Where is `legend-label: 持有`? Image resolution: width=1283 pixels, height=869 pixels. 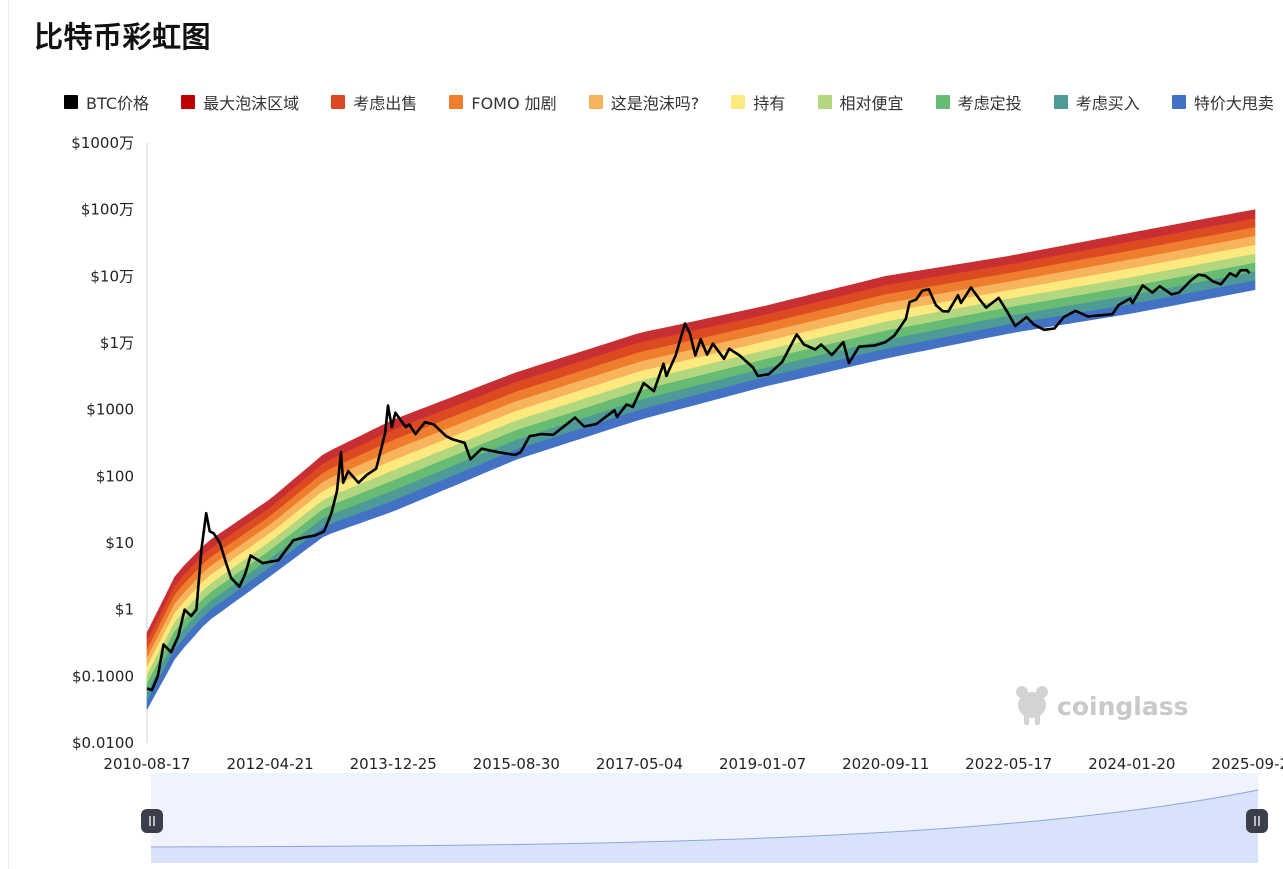 legend-label: 持有 is located at coordinates (769, 103).